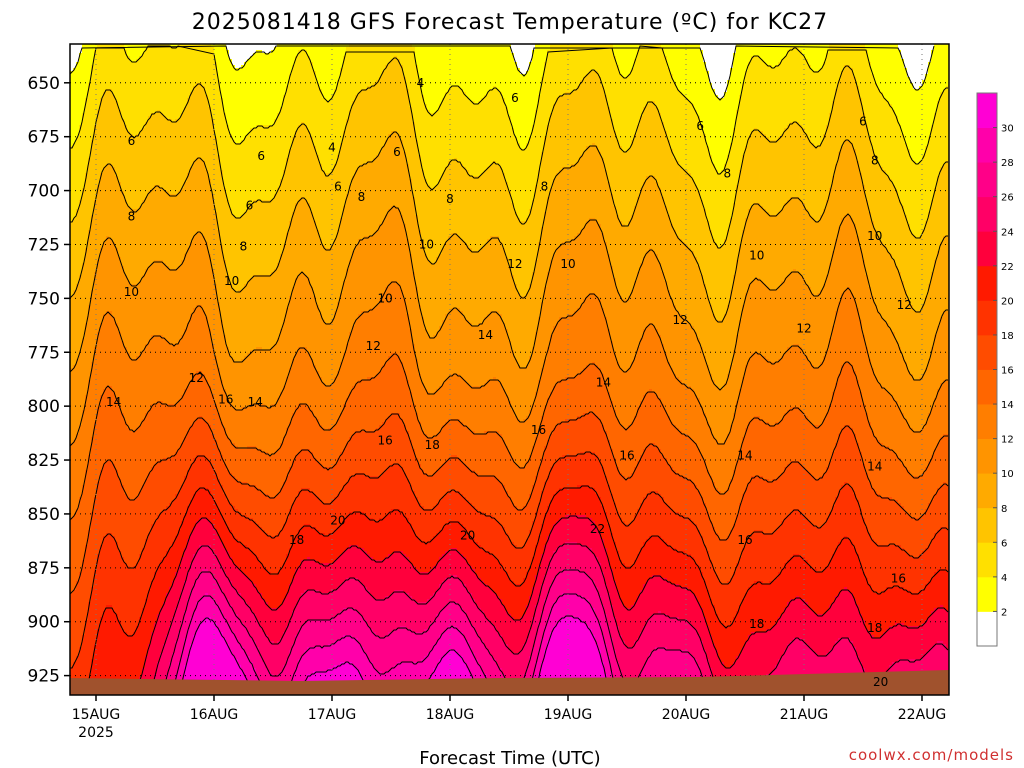 This screenshot has height=768, width=1024. I want to click on contour-label: 10, so click(756, 255).